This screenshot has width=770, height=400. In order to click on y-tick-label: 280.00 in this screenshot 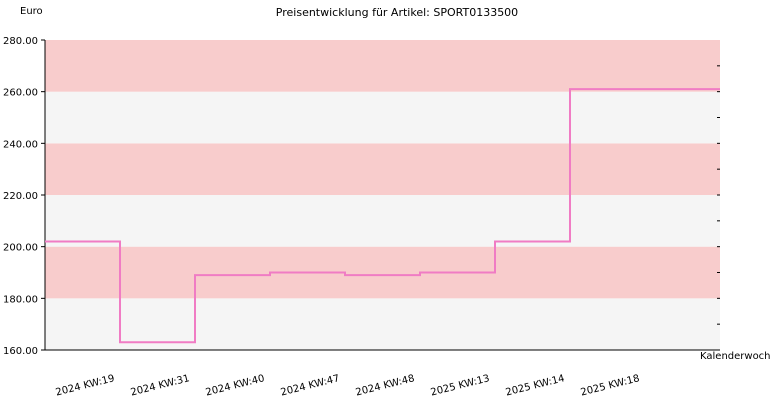, I will do `click(20, 41)`.